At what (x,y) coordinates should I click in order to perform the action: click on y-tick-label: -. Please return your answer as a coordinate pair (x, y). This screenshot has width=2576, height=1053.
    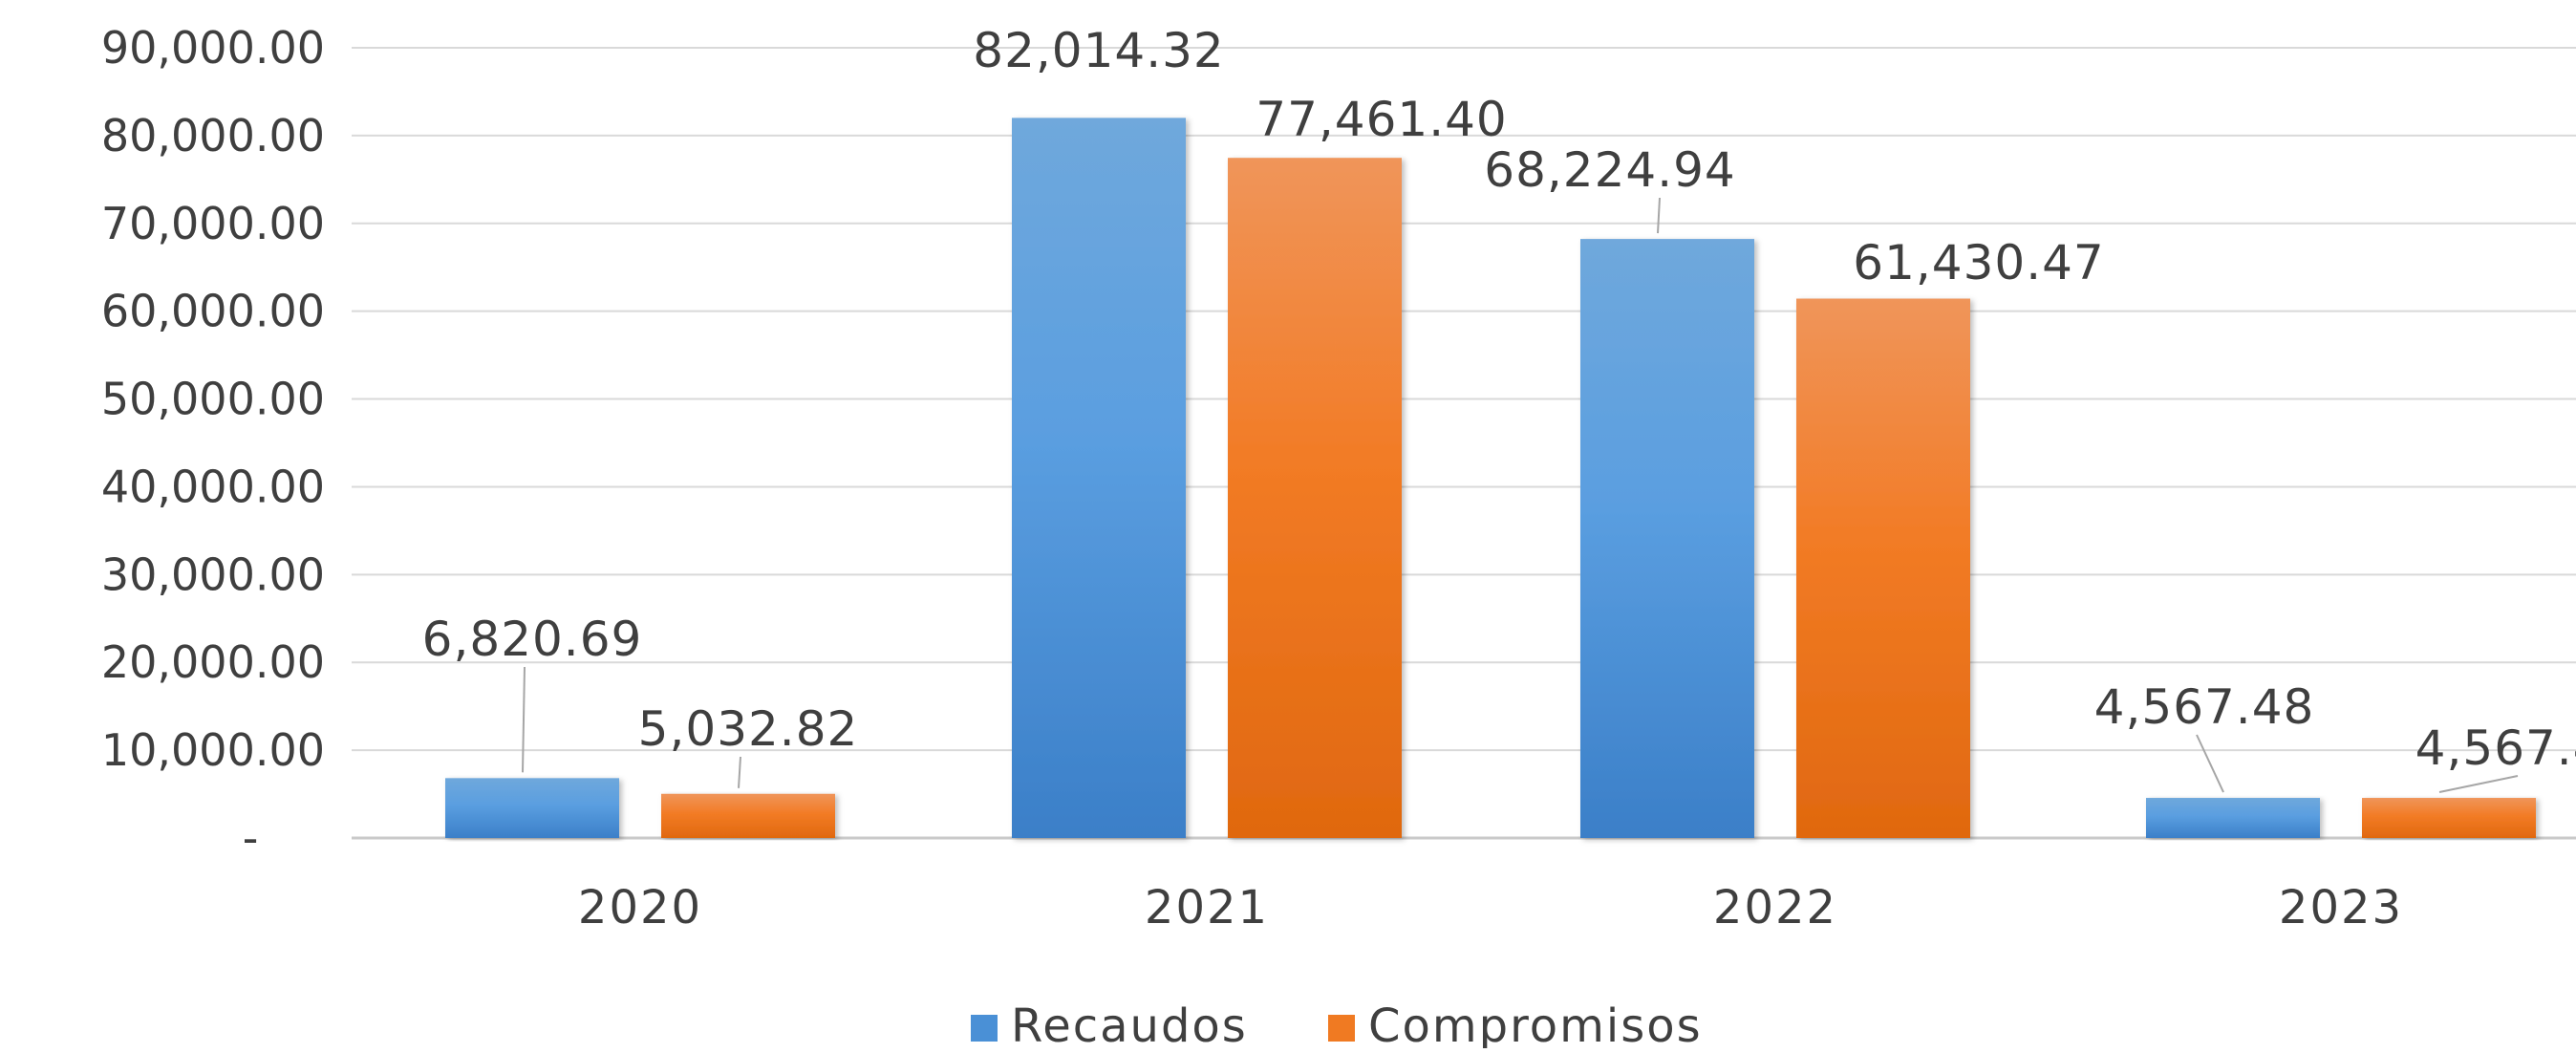
    Looking at the image, I should click on (251, 838).